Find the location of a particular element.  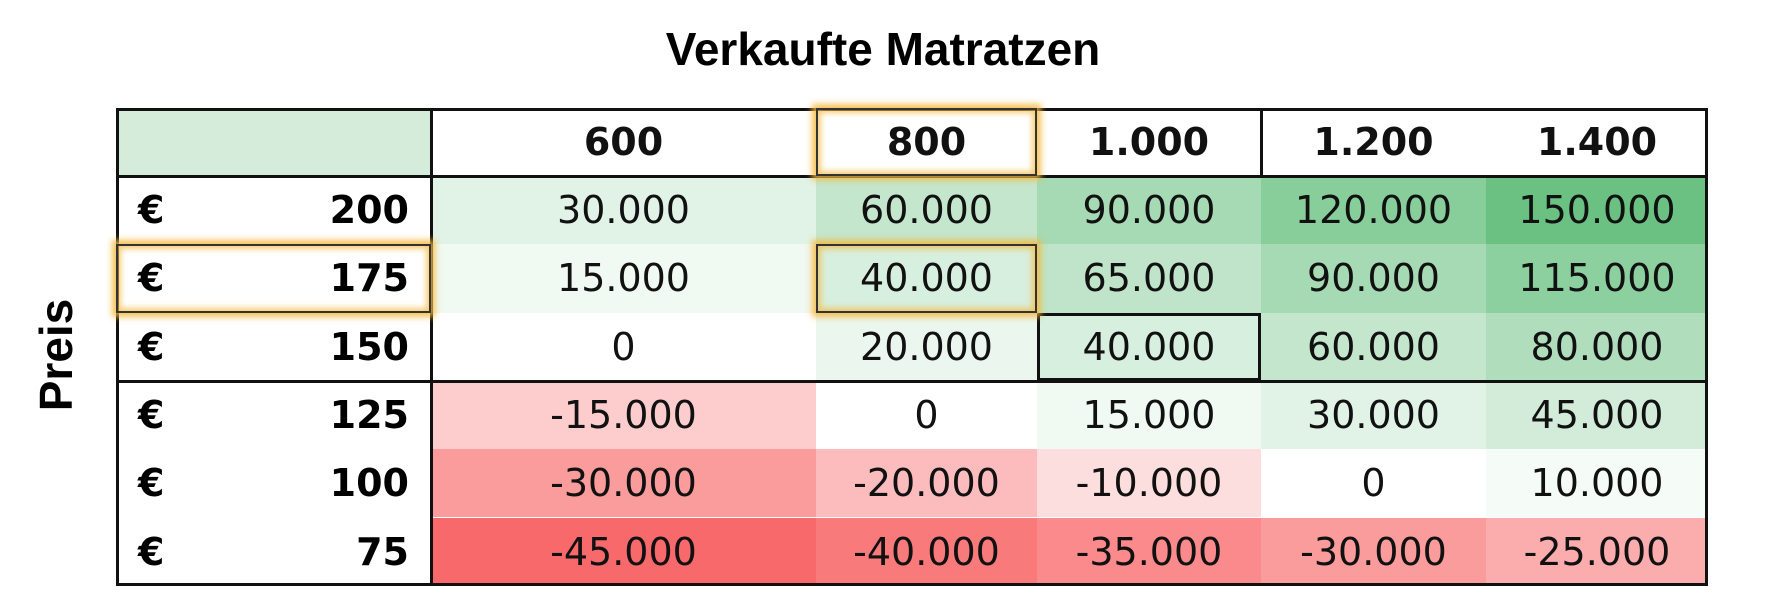

title: Verkaufte Matratzen is located at coordinates (883, 49).